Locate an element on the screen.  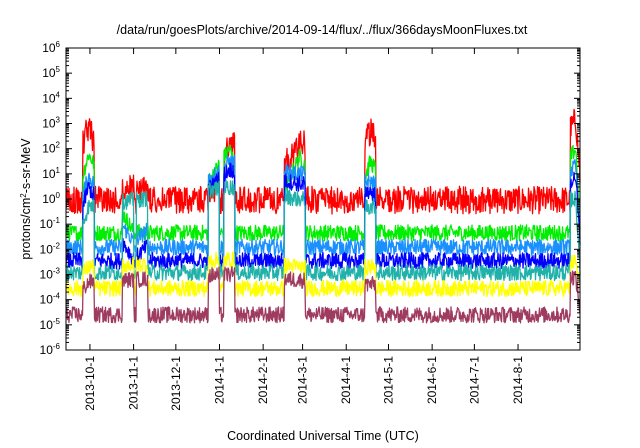
x-tick-label: 2013-10-1 is located at coordinates (90, 383).